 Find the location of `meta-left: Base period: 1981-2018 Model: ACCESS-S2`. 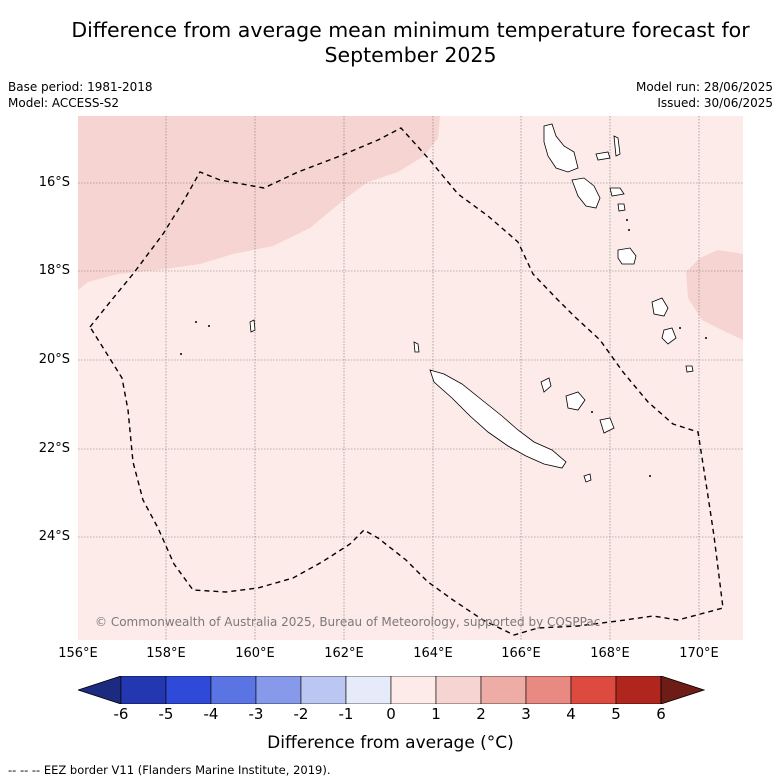

meta-left: Base period: 1981-2018 Model: ACCESS-S2 is located at coordinates (80, 95).